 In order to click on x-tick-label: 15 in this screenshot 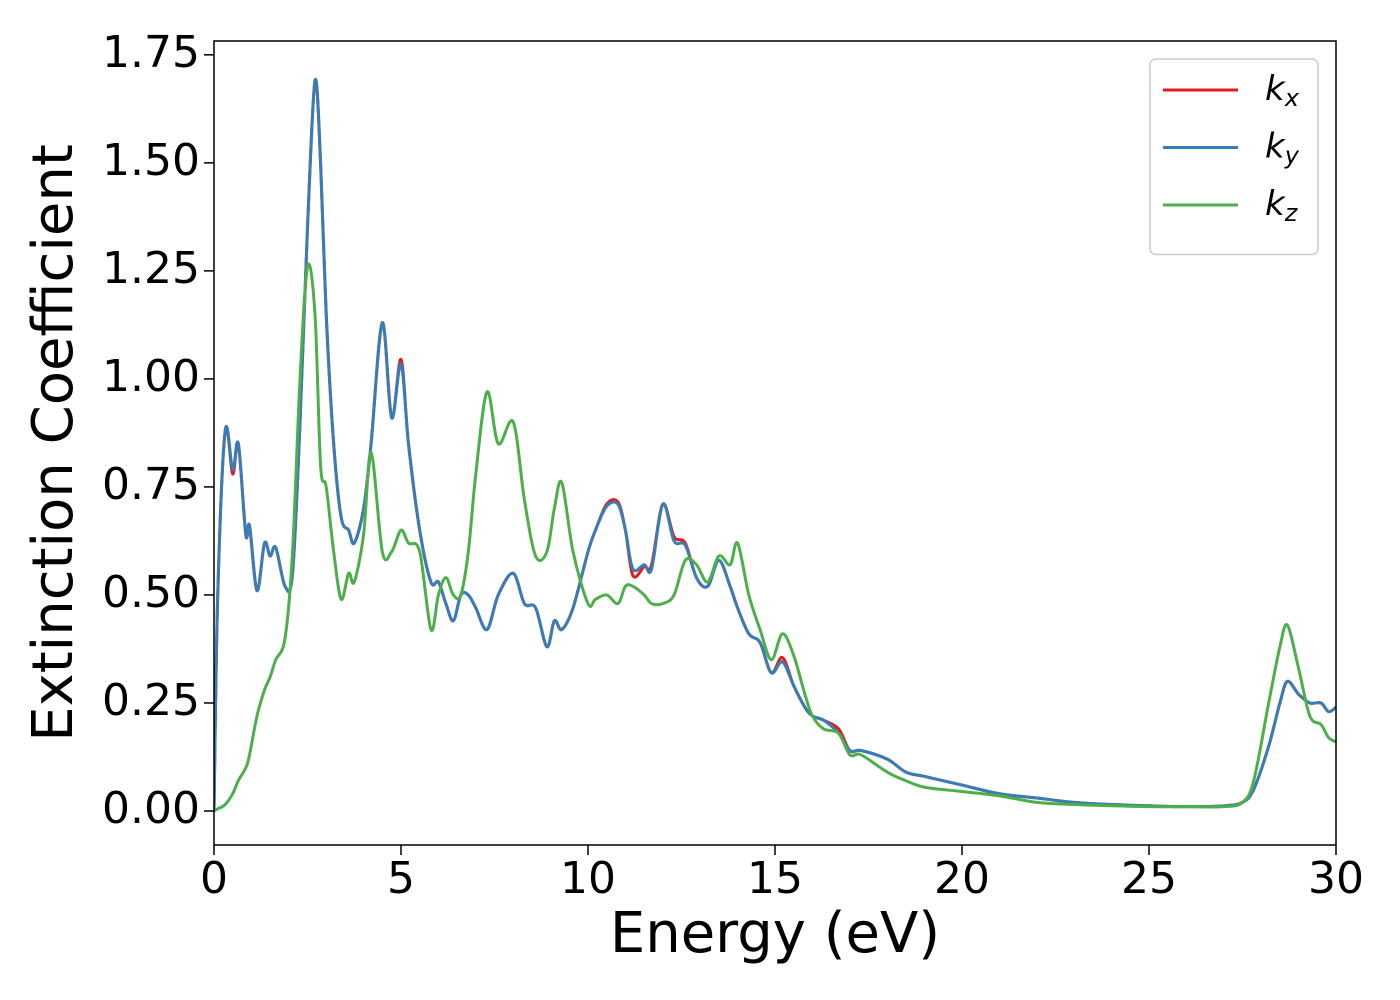, I will do `click(775, 878)`.